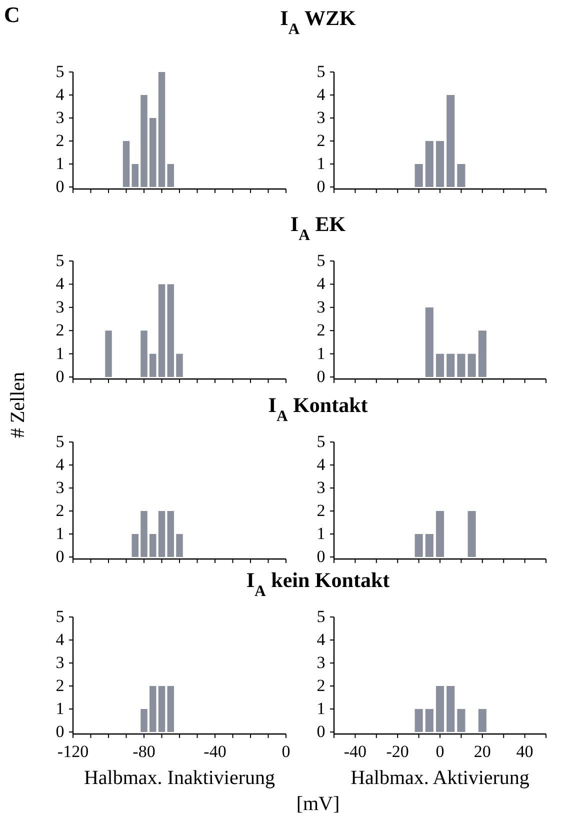 This screenshot has height=823, width=566. Describe the element at coordinates (525, 751) in the screenshot. I see `x-tick-label: 40` at that location.